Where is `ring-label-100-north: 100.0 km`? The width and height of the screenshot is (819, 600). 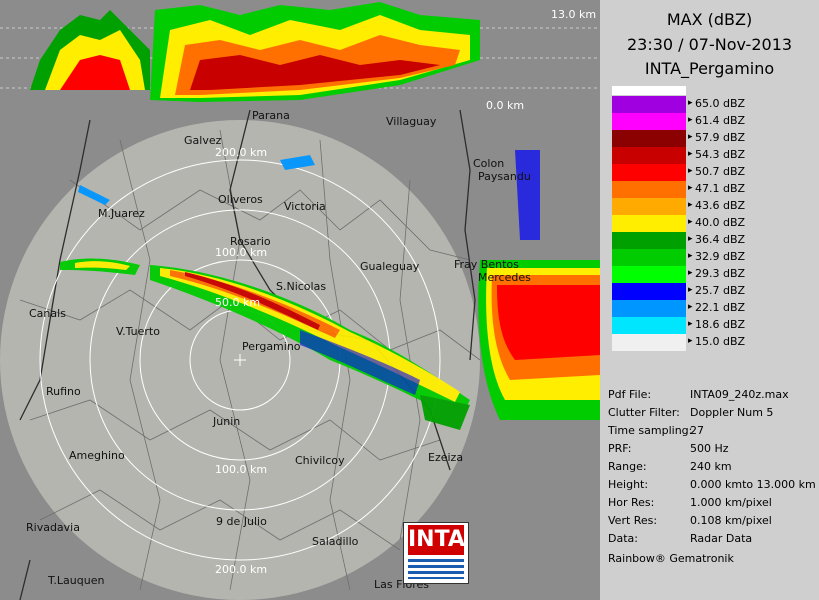
ring-label-100-north: 100.0 km is located at coordinates (241, 252).